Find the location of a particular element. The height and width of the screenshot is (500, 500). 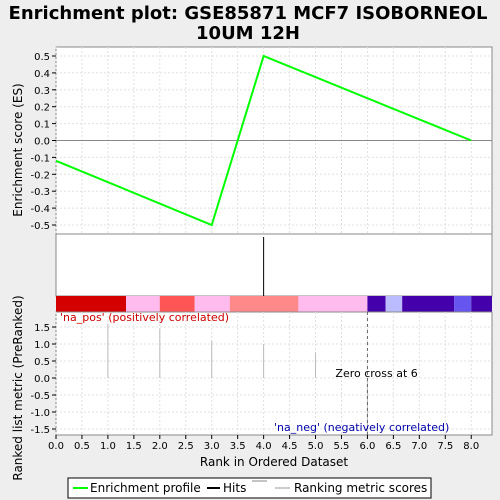

negative-correlation-label: 'na_neg' (negatively correlated) is located at coordinates (361, 427).